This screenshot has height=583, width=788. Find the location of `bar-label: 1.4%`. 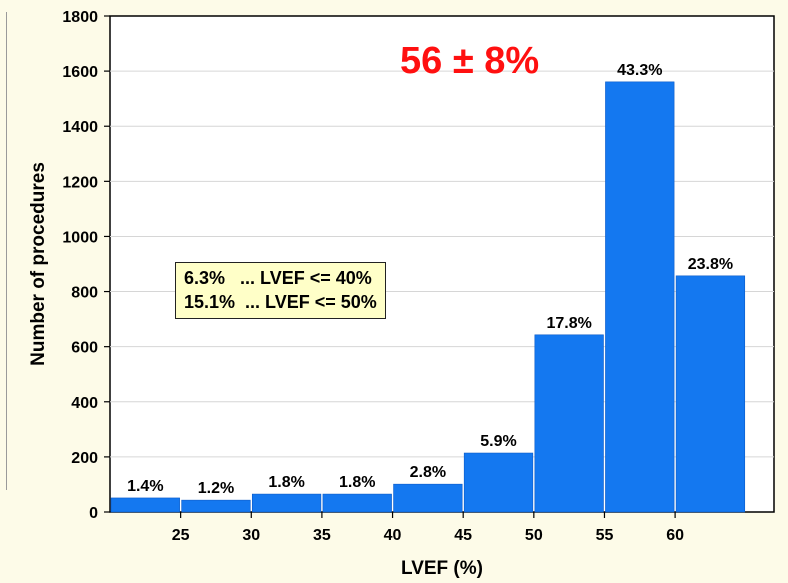

bar-label: 1.4% is located at coordinates (145, 486).